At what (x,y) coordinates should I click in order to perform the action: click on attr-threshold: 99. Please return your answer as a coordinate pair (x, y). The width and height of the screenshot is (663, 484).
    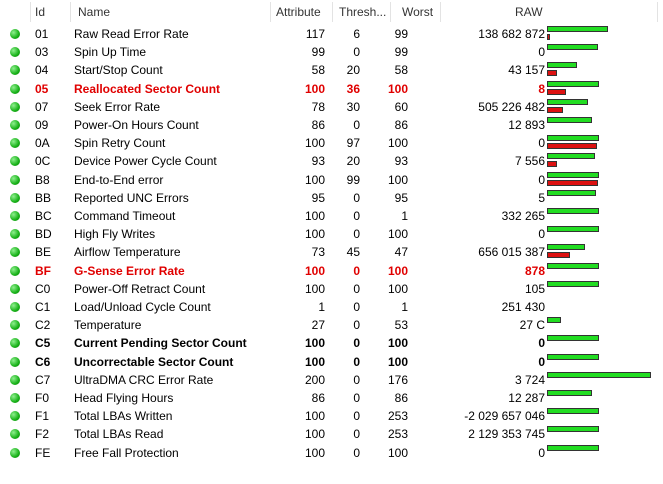
    Looking at the image, I should click on (353, 179).